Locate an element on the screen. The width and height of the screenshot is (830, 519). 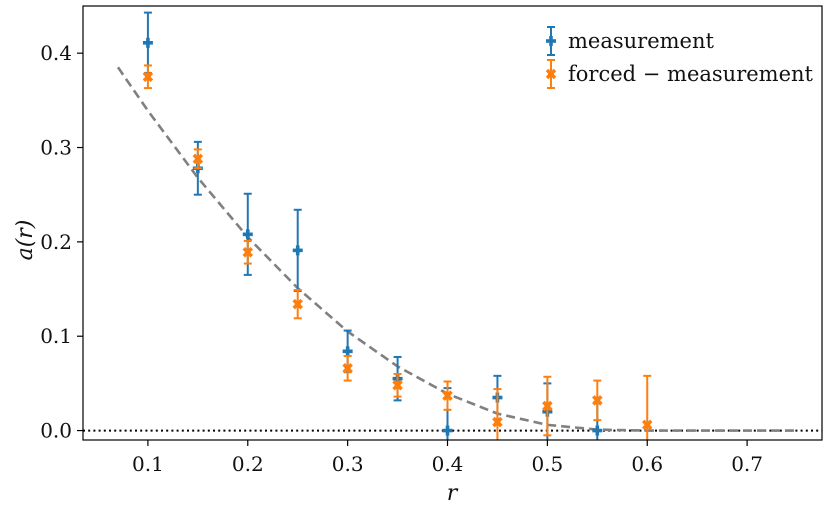
legend-marker-dot is located at coordinates (551, 74).